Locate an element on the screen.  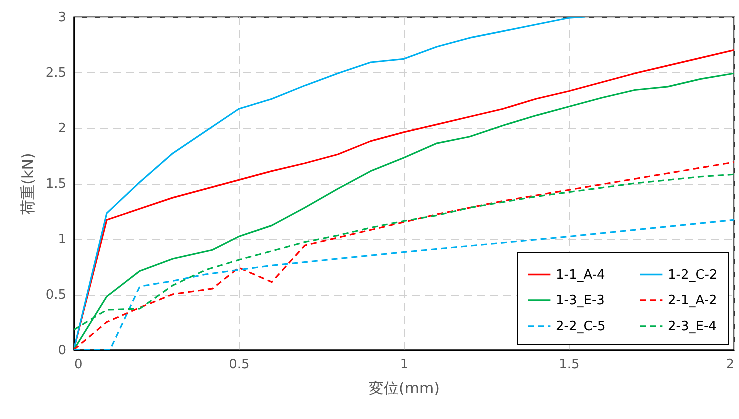
legend-label: 2-1_A-2 is located at coordinates (693, 301).